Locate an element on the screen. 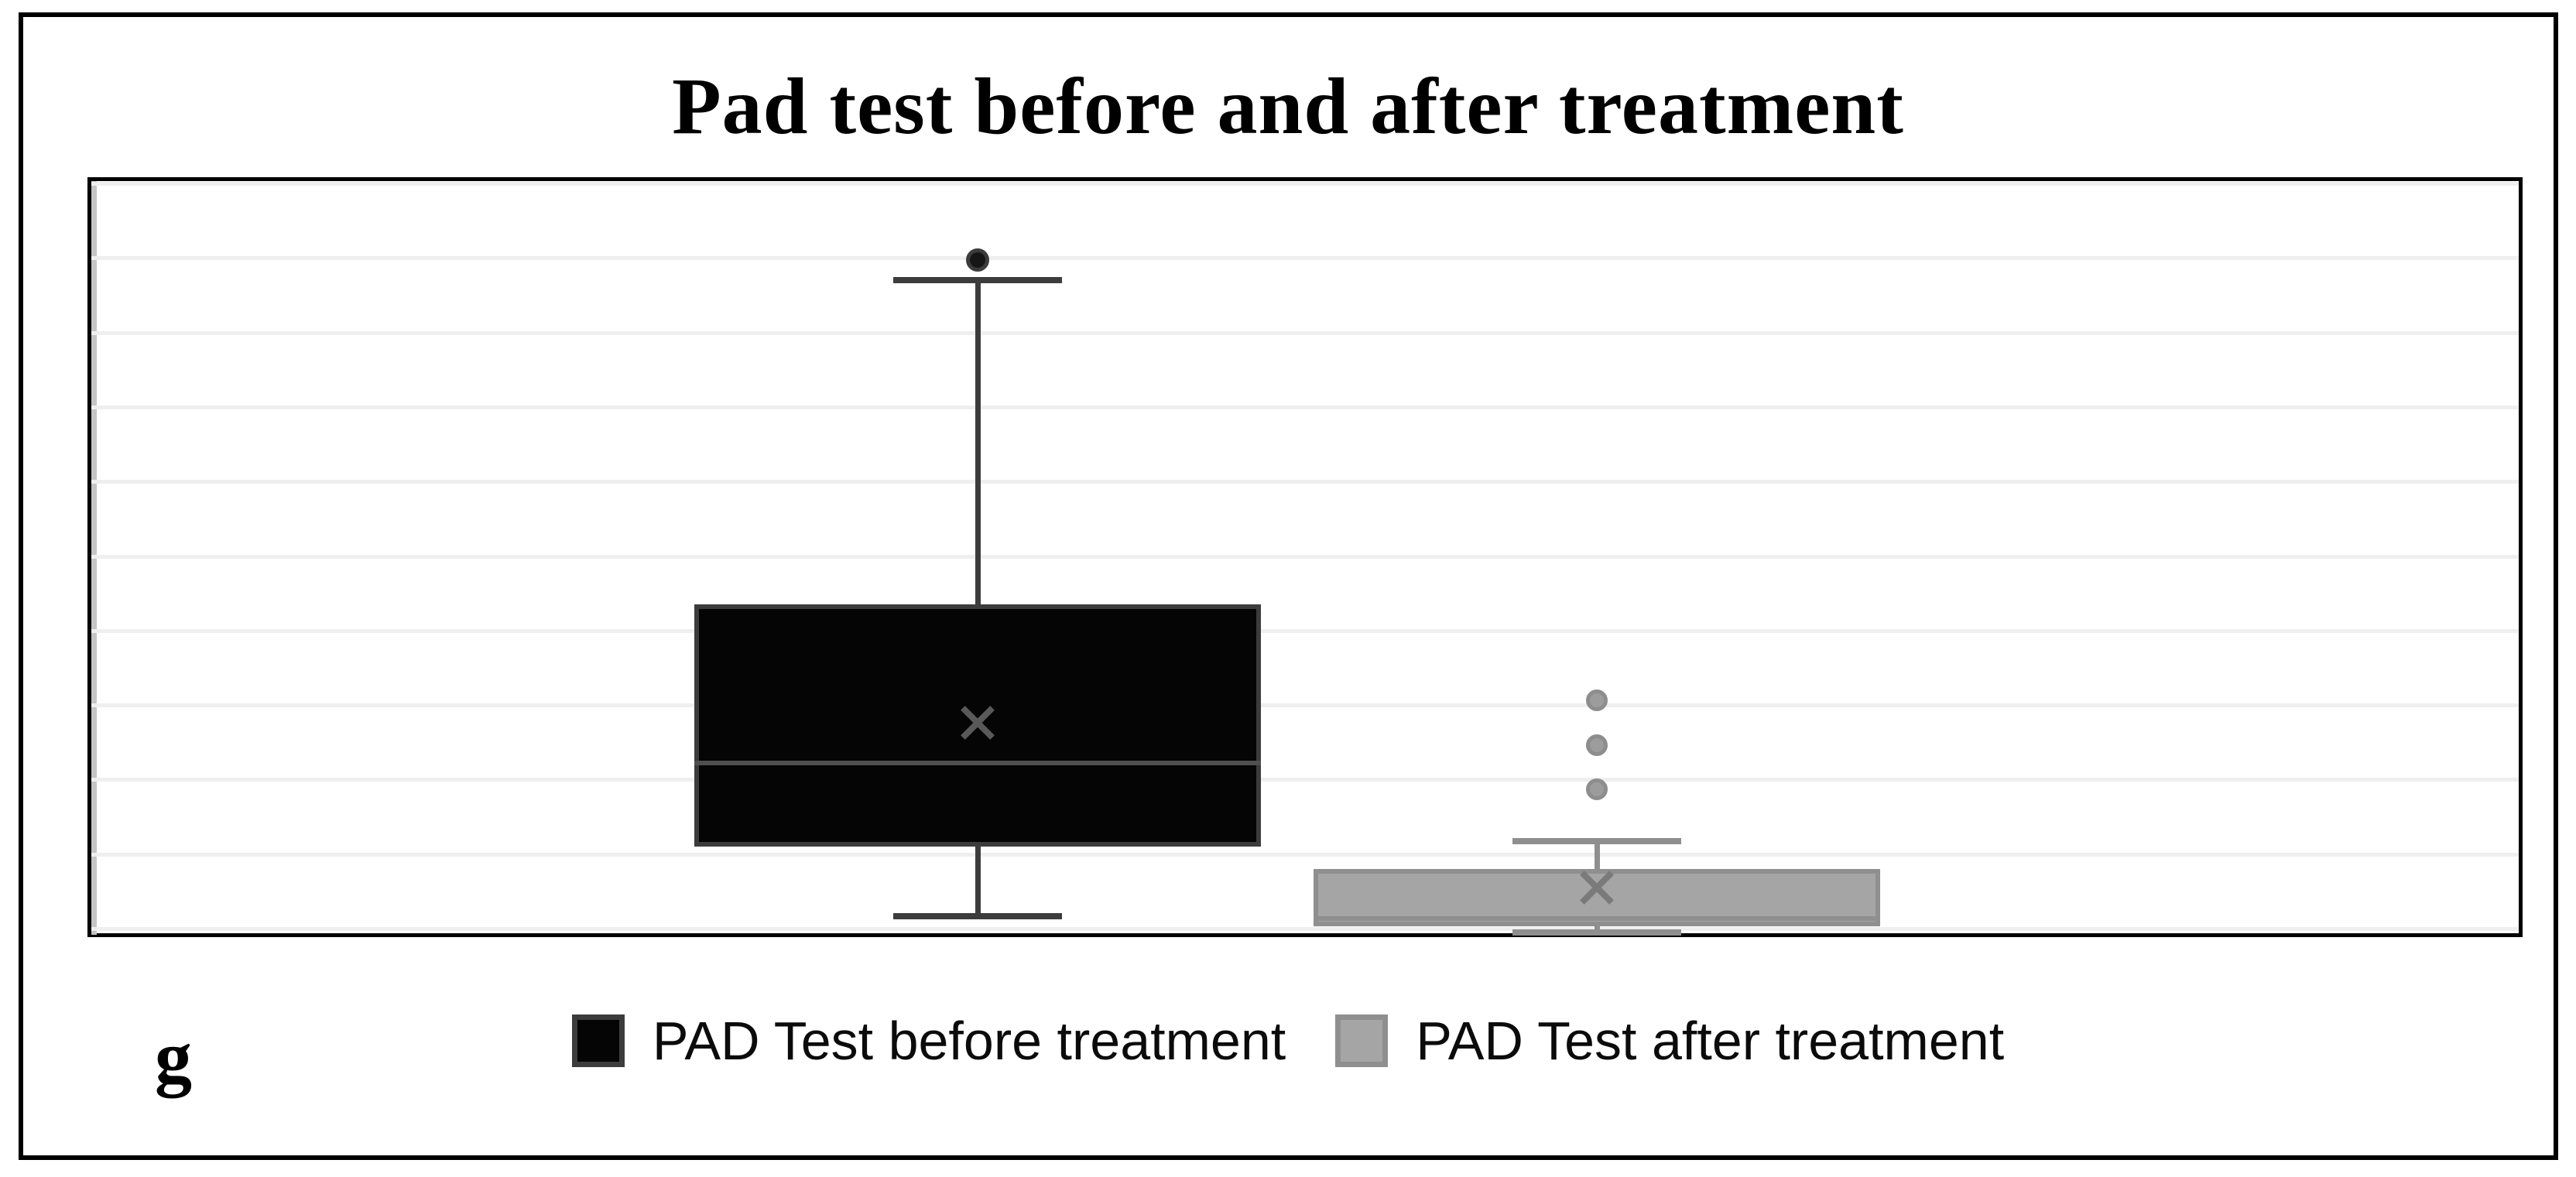  boxplot-before-median-line is located at coordinates (978, 763).